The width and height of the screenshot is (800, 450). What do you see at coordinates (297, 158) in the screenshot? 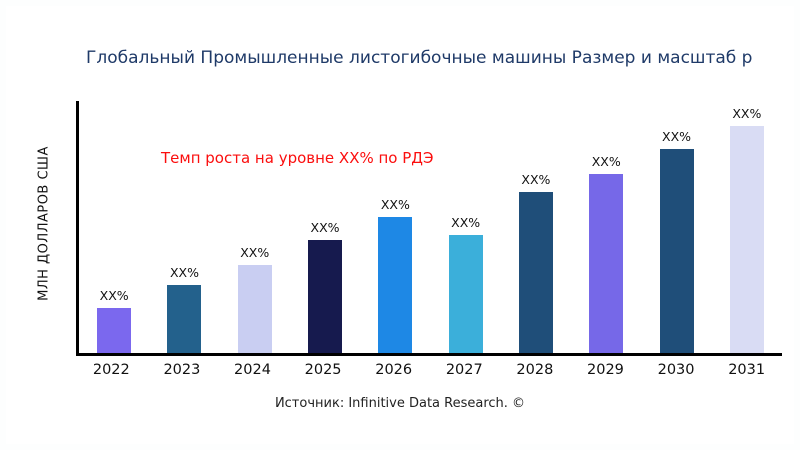
I see `growth-annotation: Темп роста на уровне XX% по РДЭ` at bounding box center [297, 158].